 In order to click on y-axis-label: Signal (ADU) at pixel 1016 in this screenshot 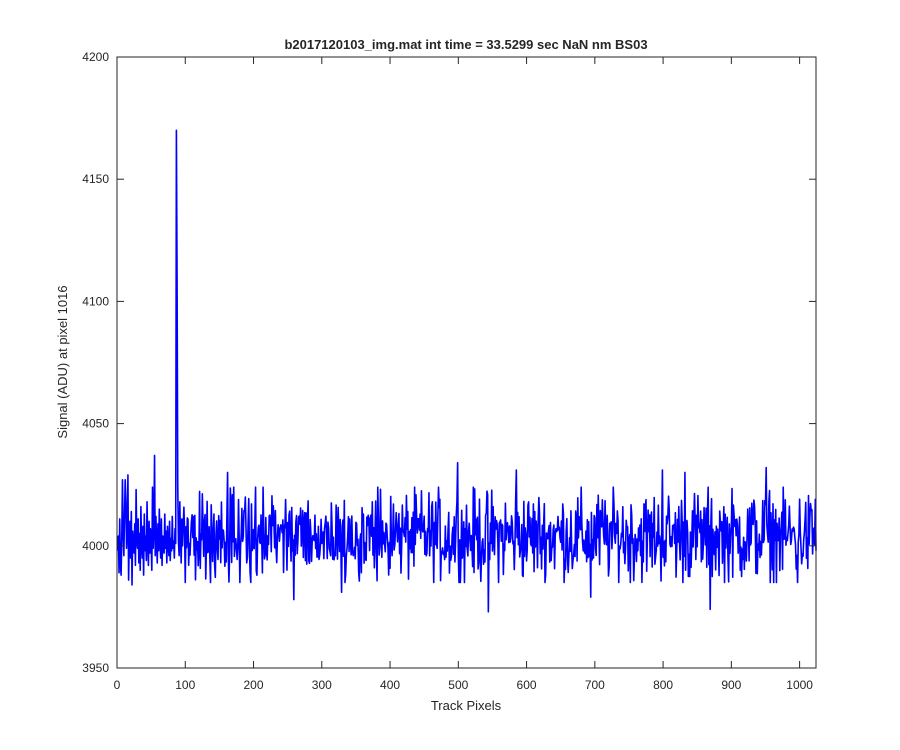, I will do `click(62, 361)`.